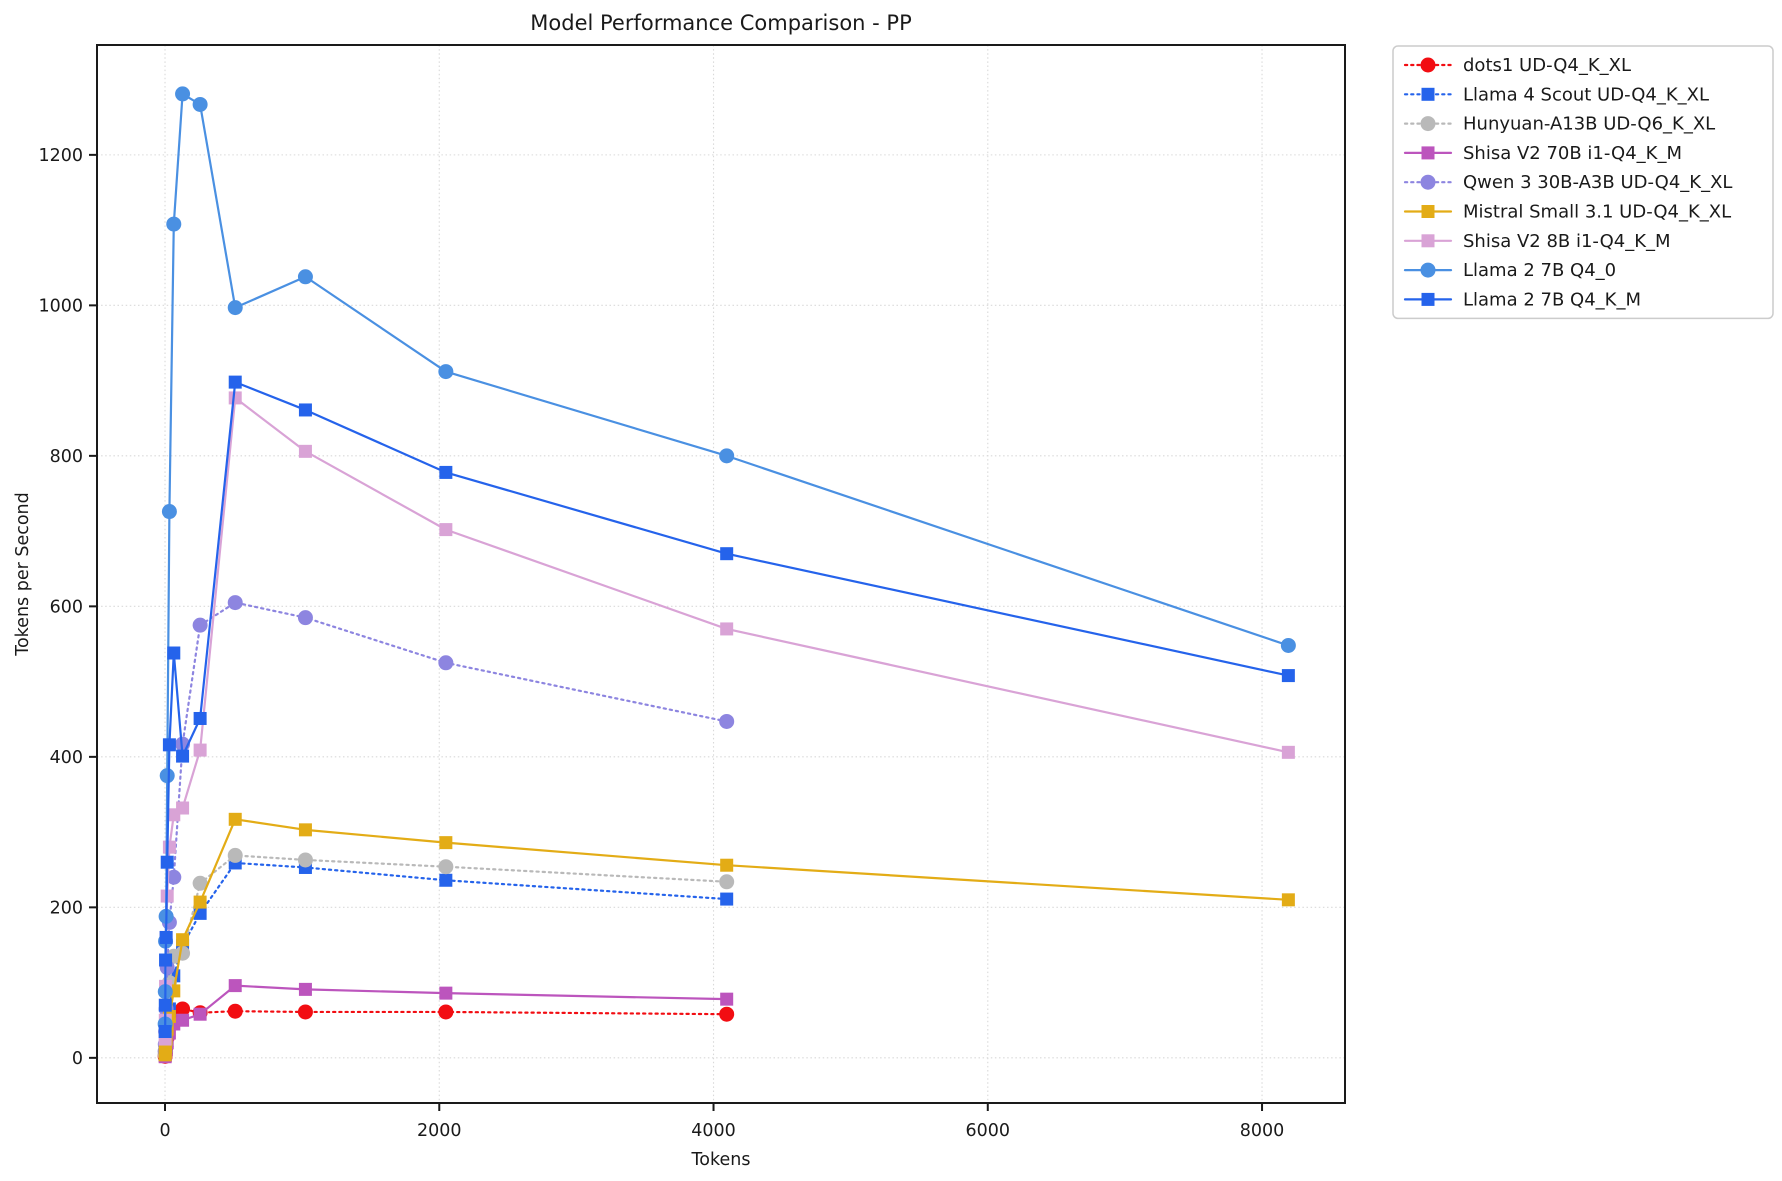  I want to click on x-tick-label: 0, so click(164, 1131).